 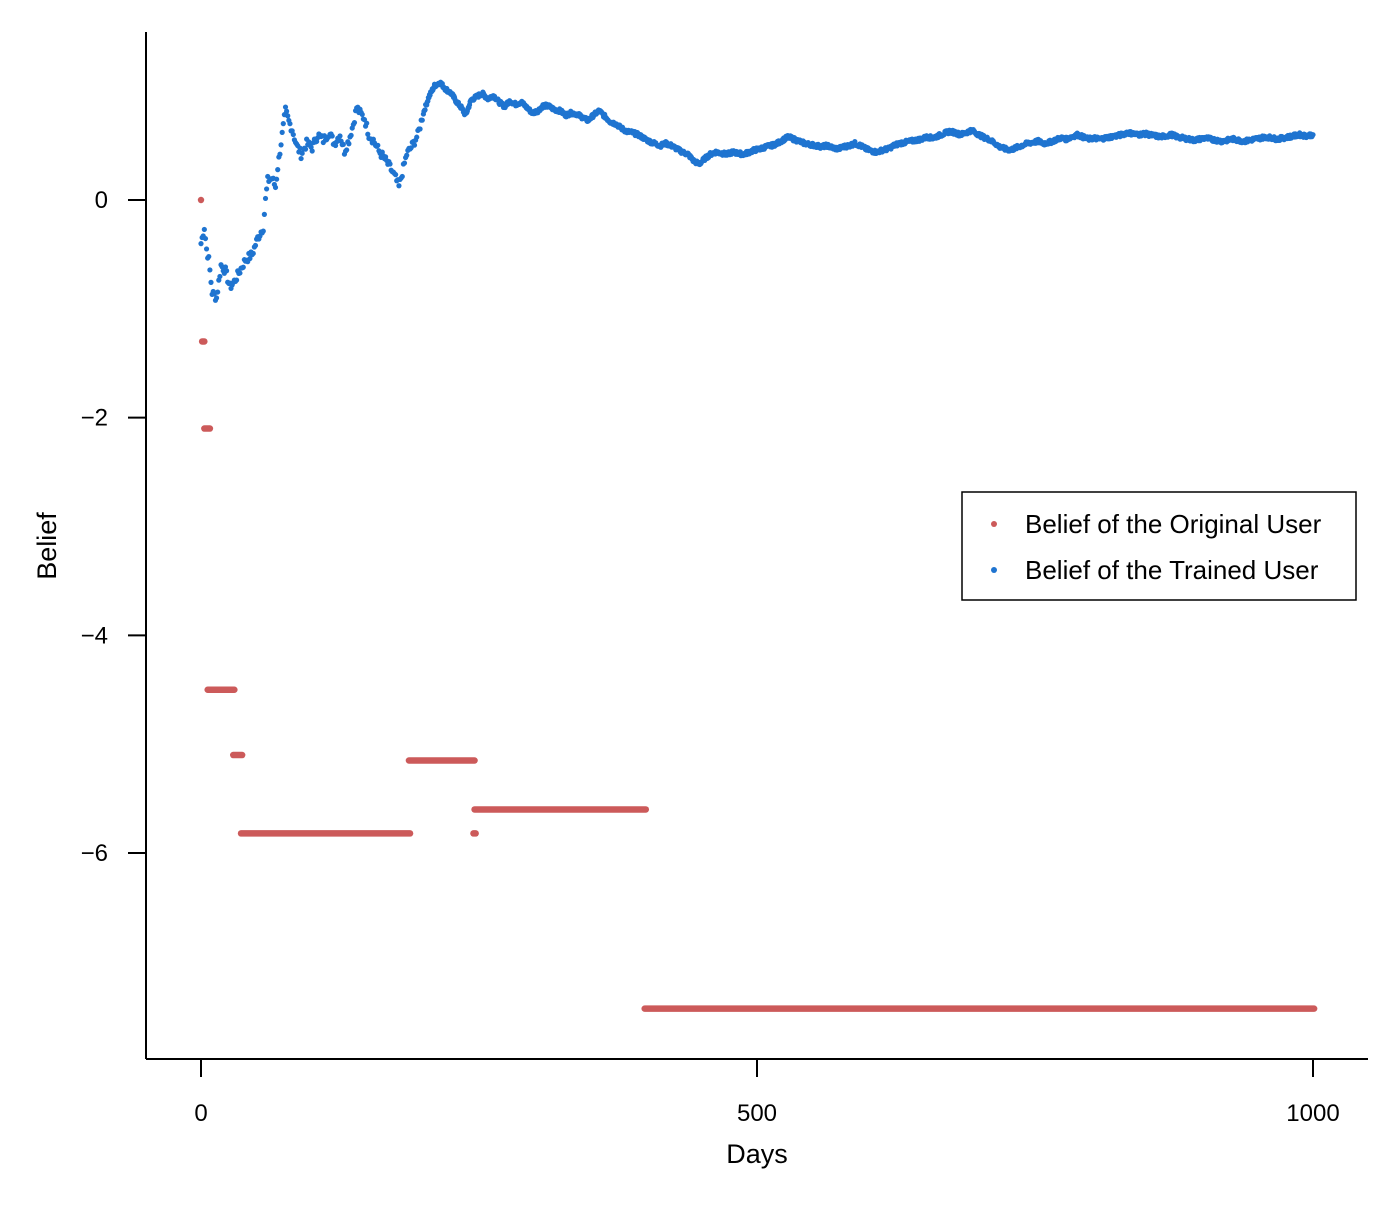 I want to click on legend-label-trained: Belief of the Trained User, so click(x=1172, y=570).